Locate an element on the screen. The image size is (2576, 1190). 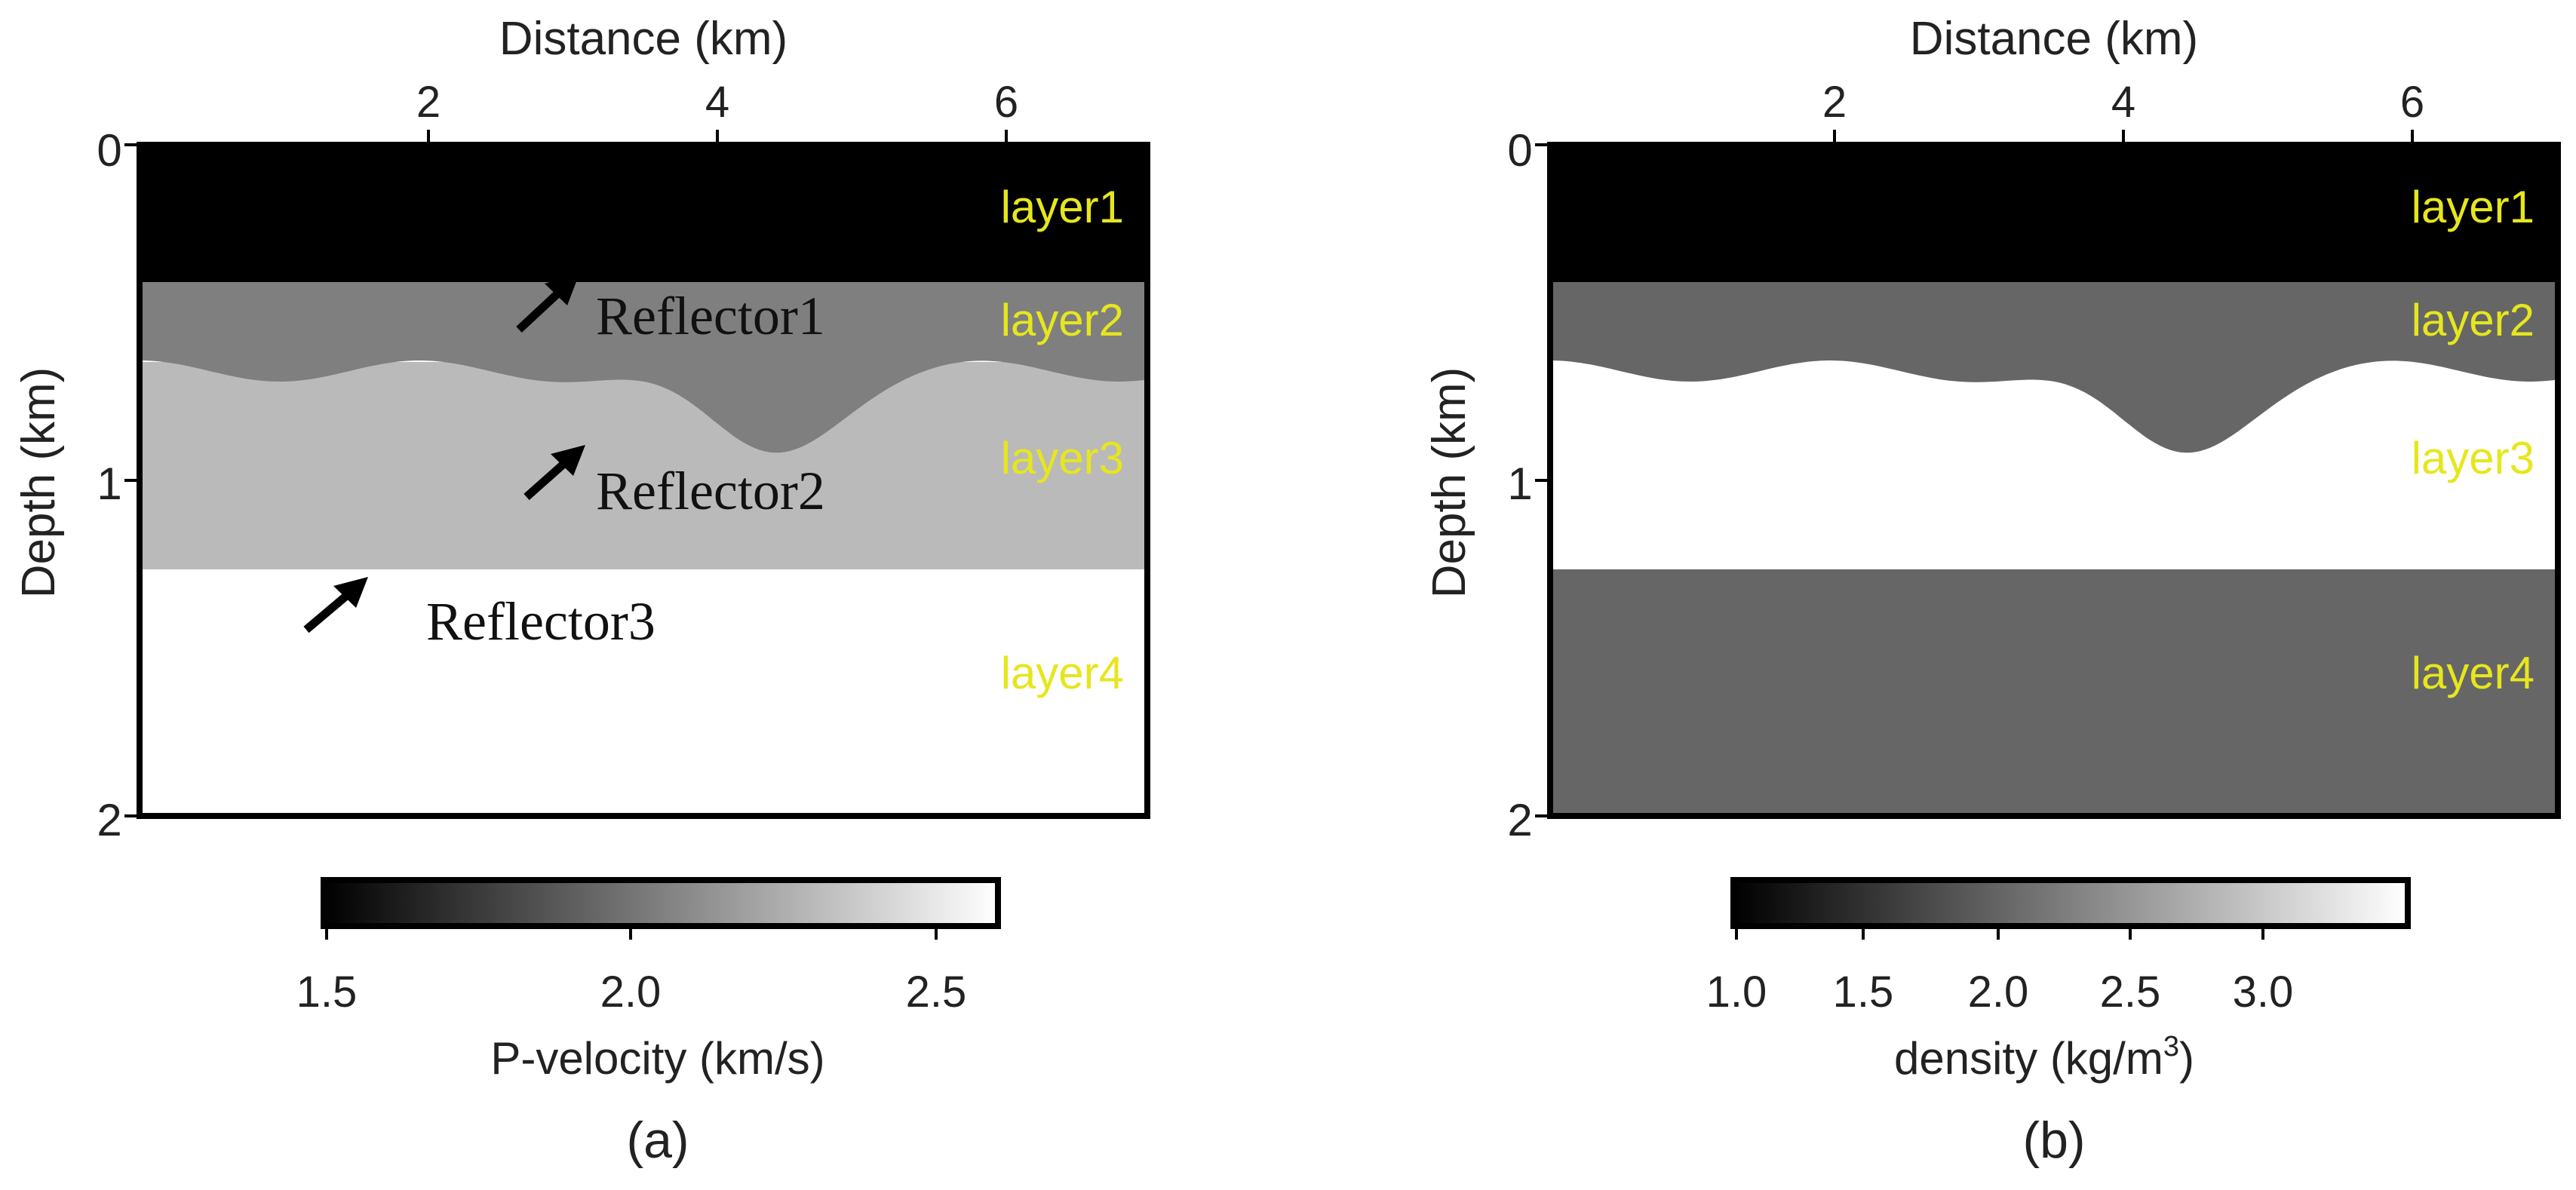
panel-caption: (b) is located at coordinates (2053, 1140).